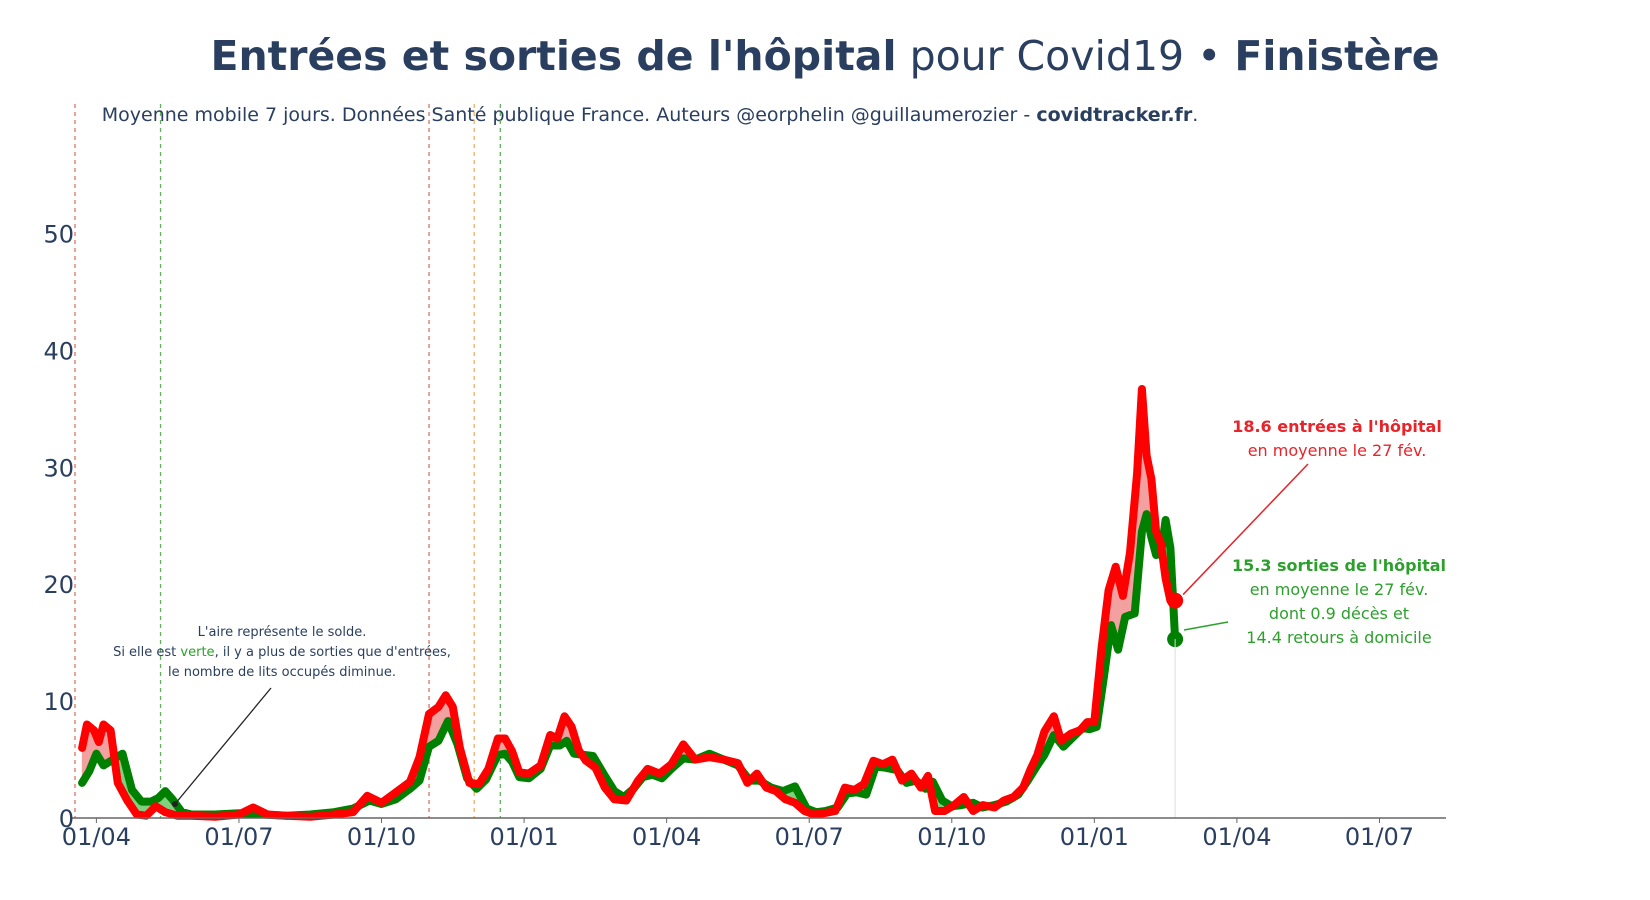 The height and width of the screenshot is (900, 1650). I want to click on subtitle-site: covidtracker.fr, so click(1114, 115).